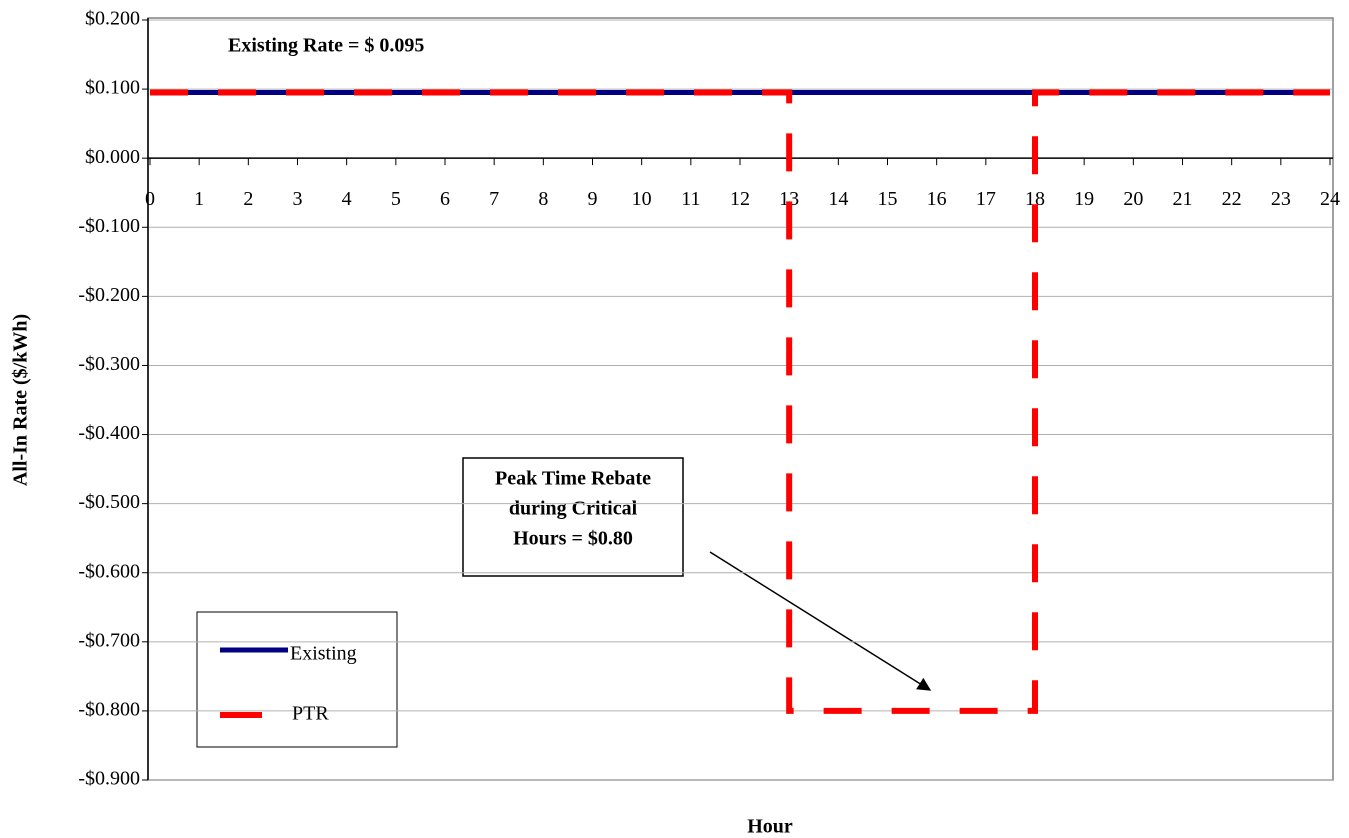 This screenshot has width=1349, height=838. I want to click on callout-text: Peak Time Rebate, so click(573, 479).